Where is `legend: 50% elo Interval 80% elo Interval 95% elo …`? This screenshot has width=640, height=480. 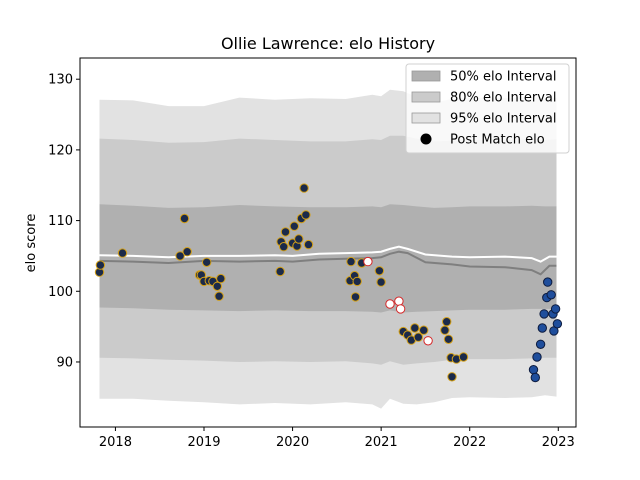 legend: 50% elo Interval 80% elo Interval 95% elo … is located at coordinates (487, 108).